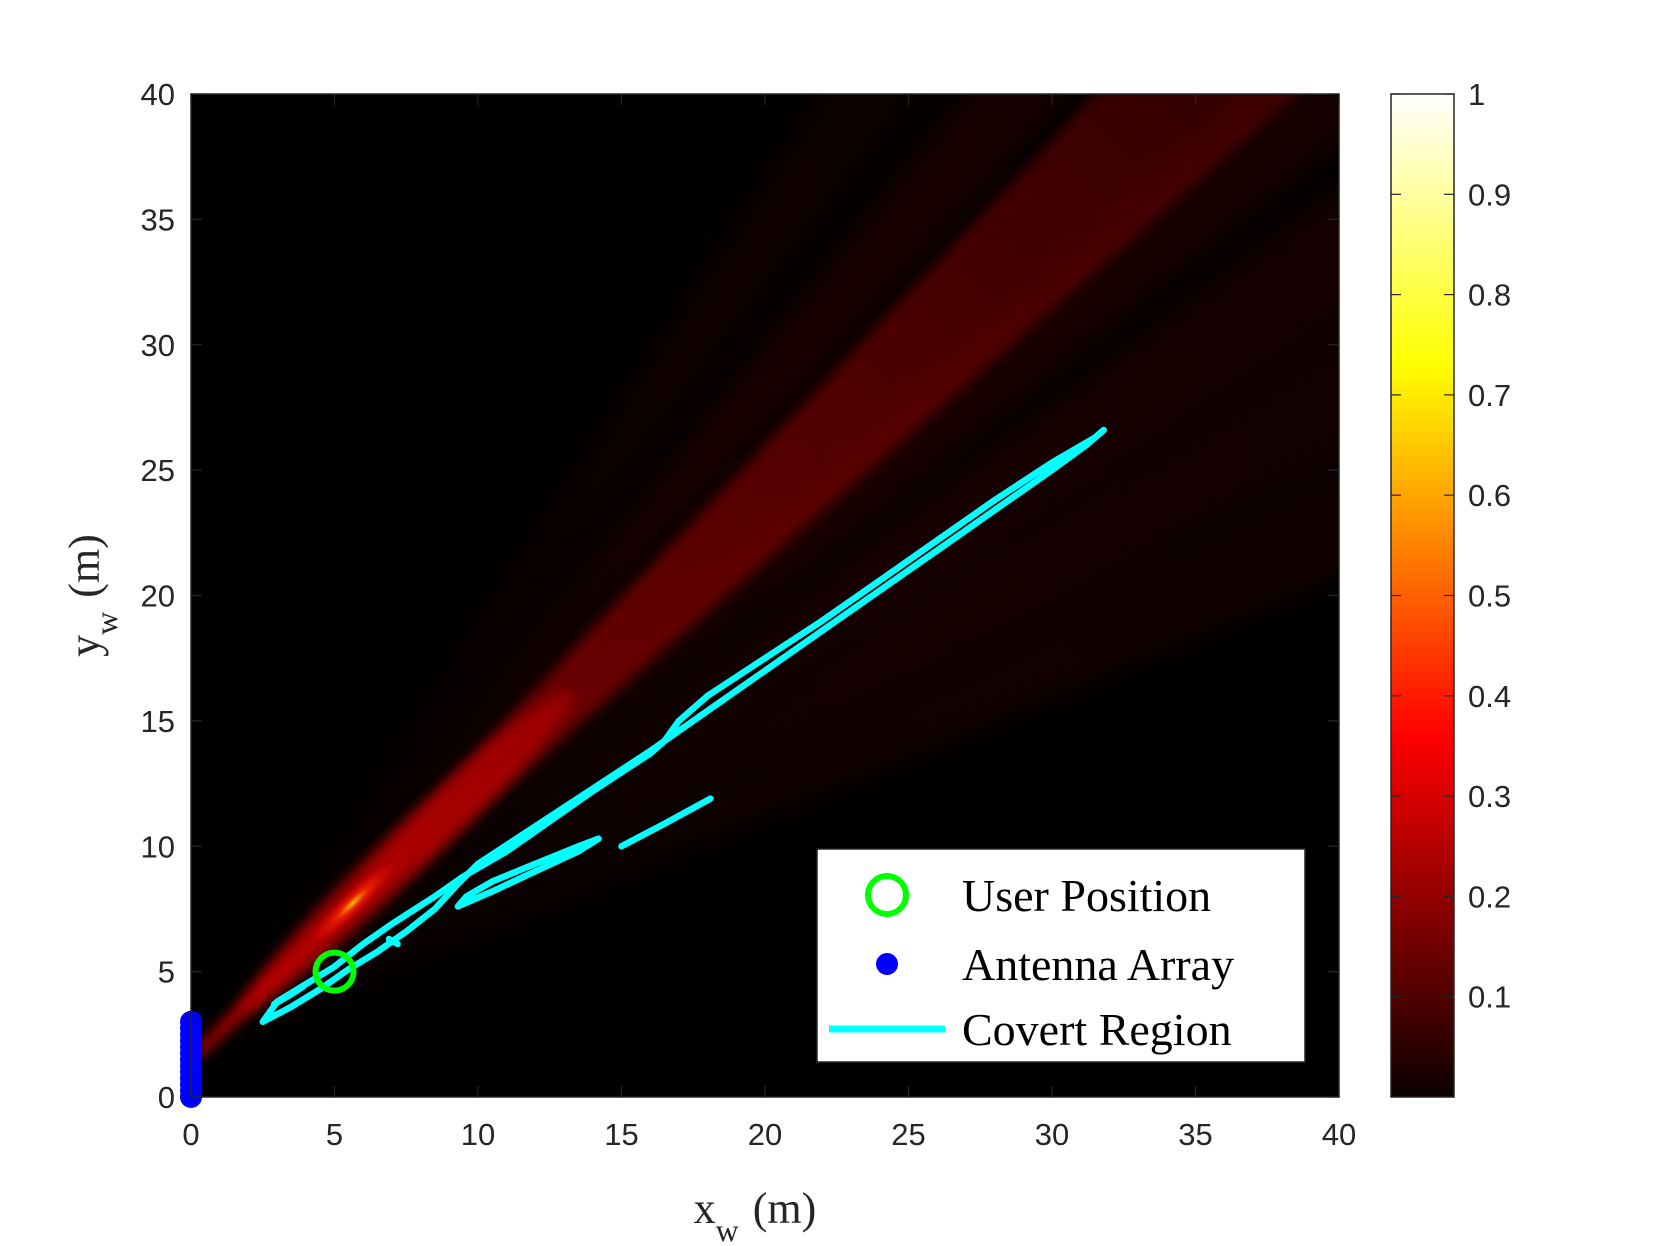  I want to click on y-tick-labels: 0 5 10 15 20 25 30 35 40, so click(158, 596).